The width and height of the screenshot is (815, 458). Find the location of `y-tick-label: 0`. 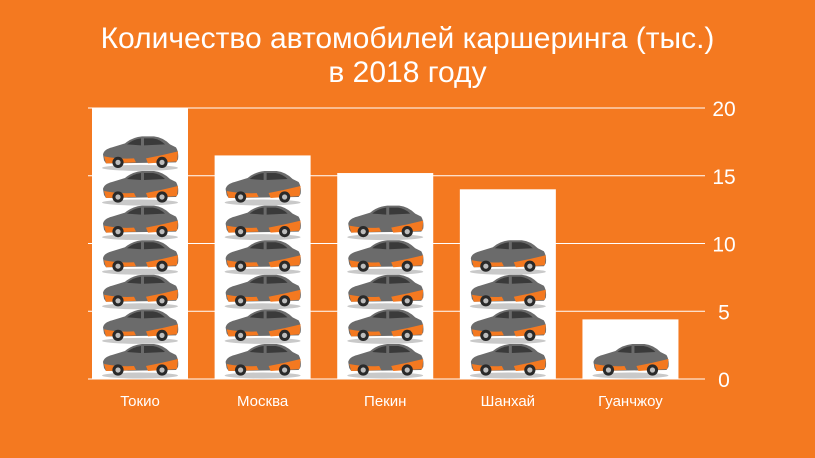

y-tick-label: 0 is located at coordinates (724, 380).